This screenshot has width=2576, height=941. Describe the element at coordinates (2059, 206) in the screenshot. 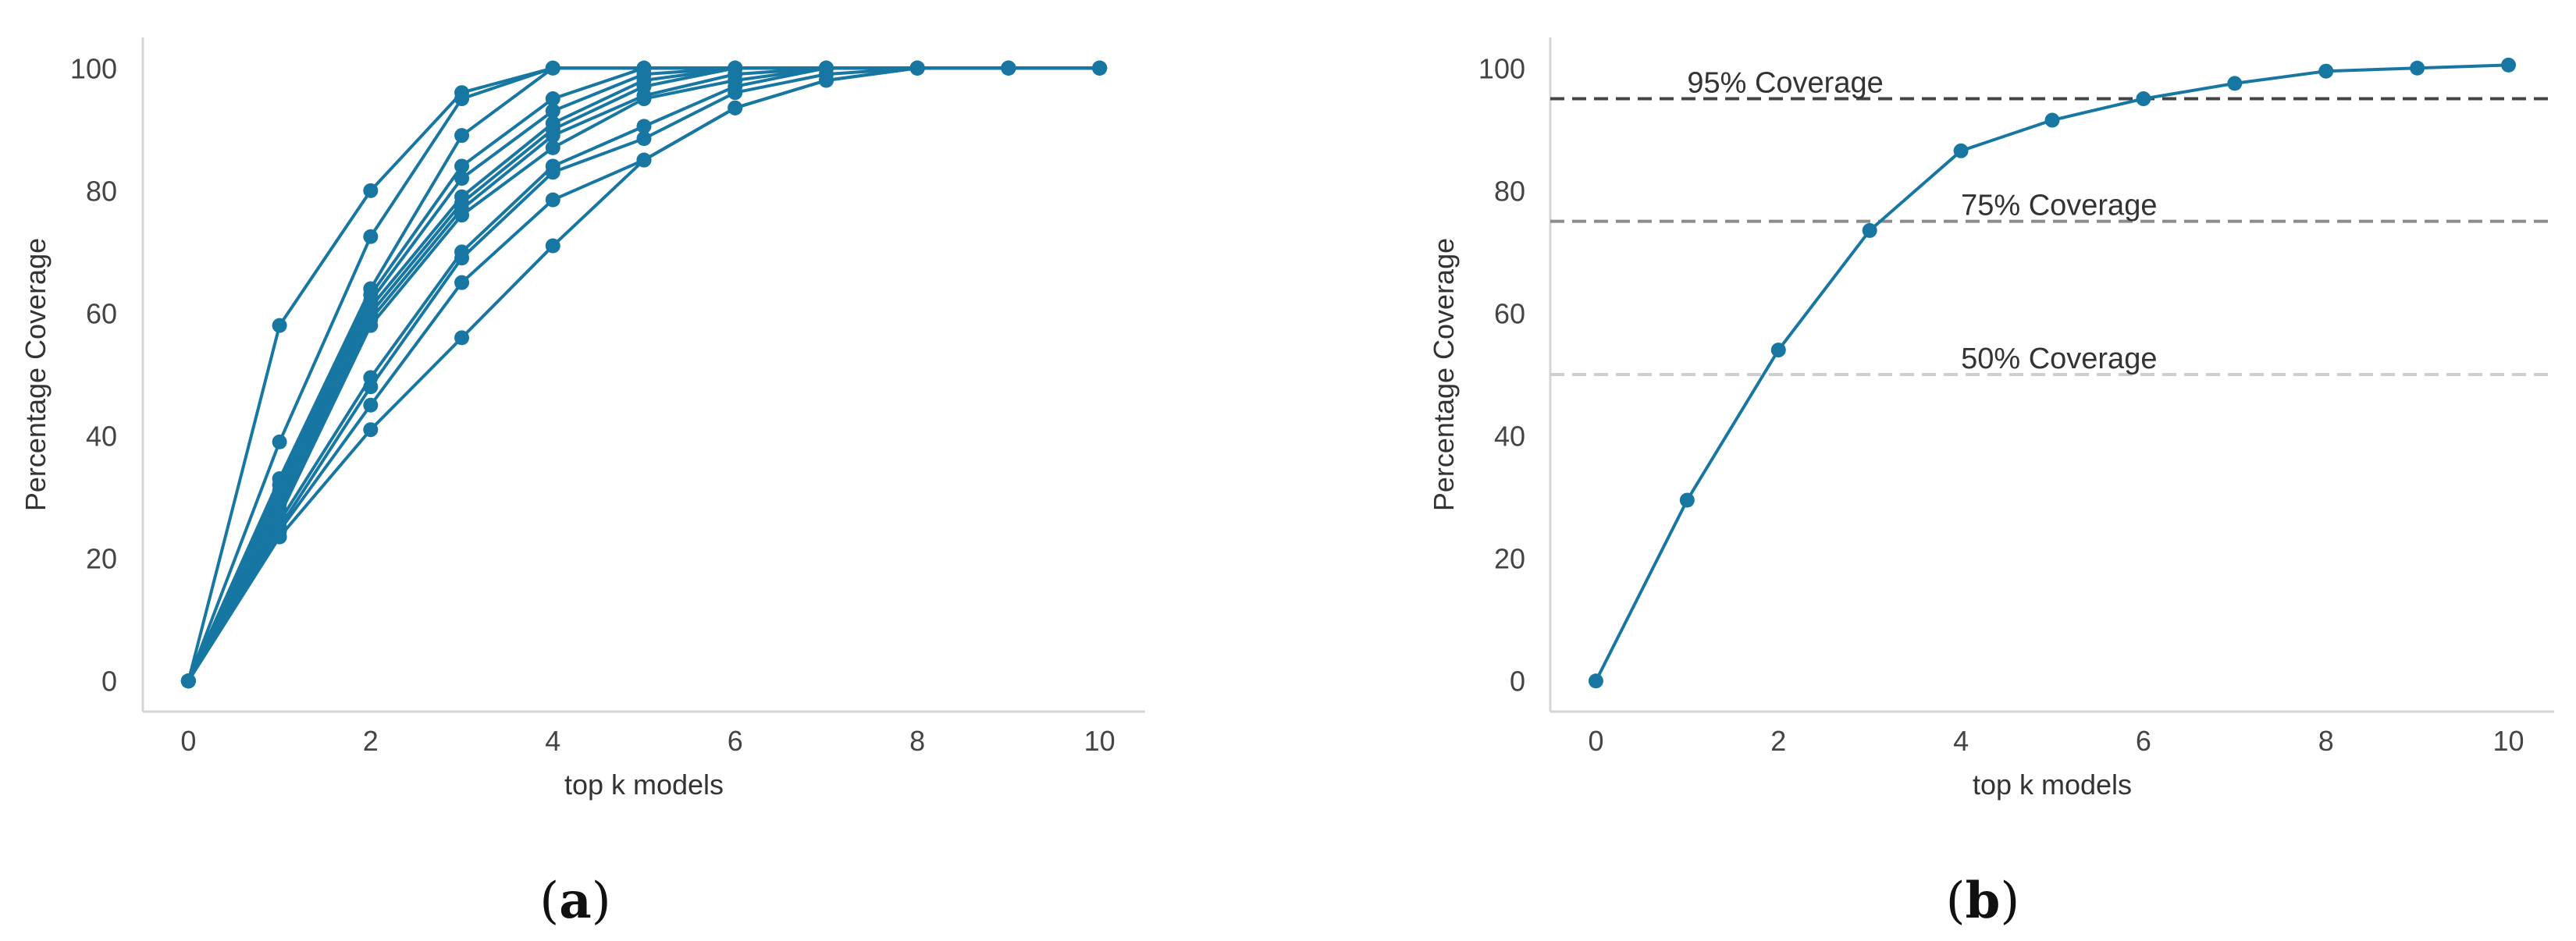

I see `reference-line-label: 75% Coverage` at that location.